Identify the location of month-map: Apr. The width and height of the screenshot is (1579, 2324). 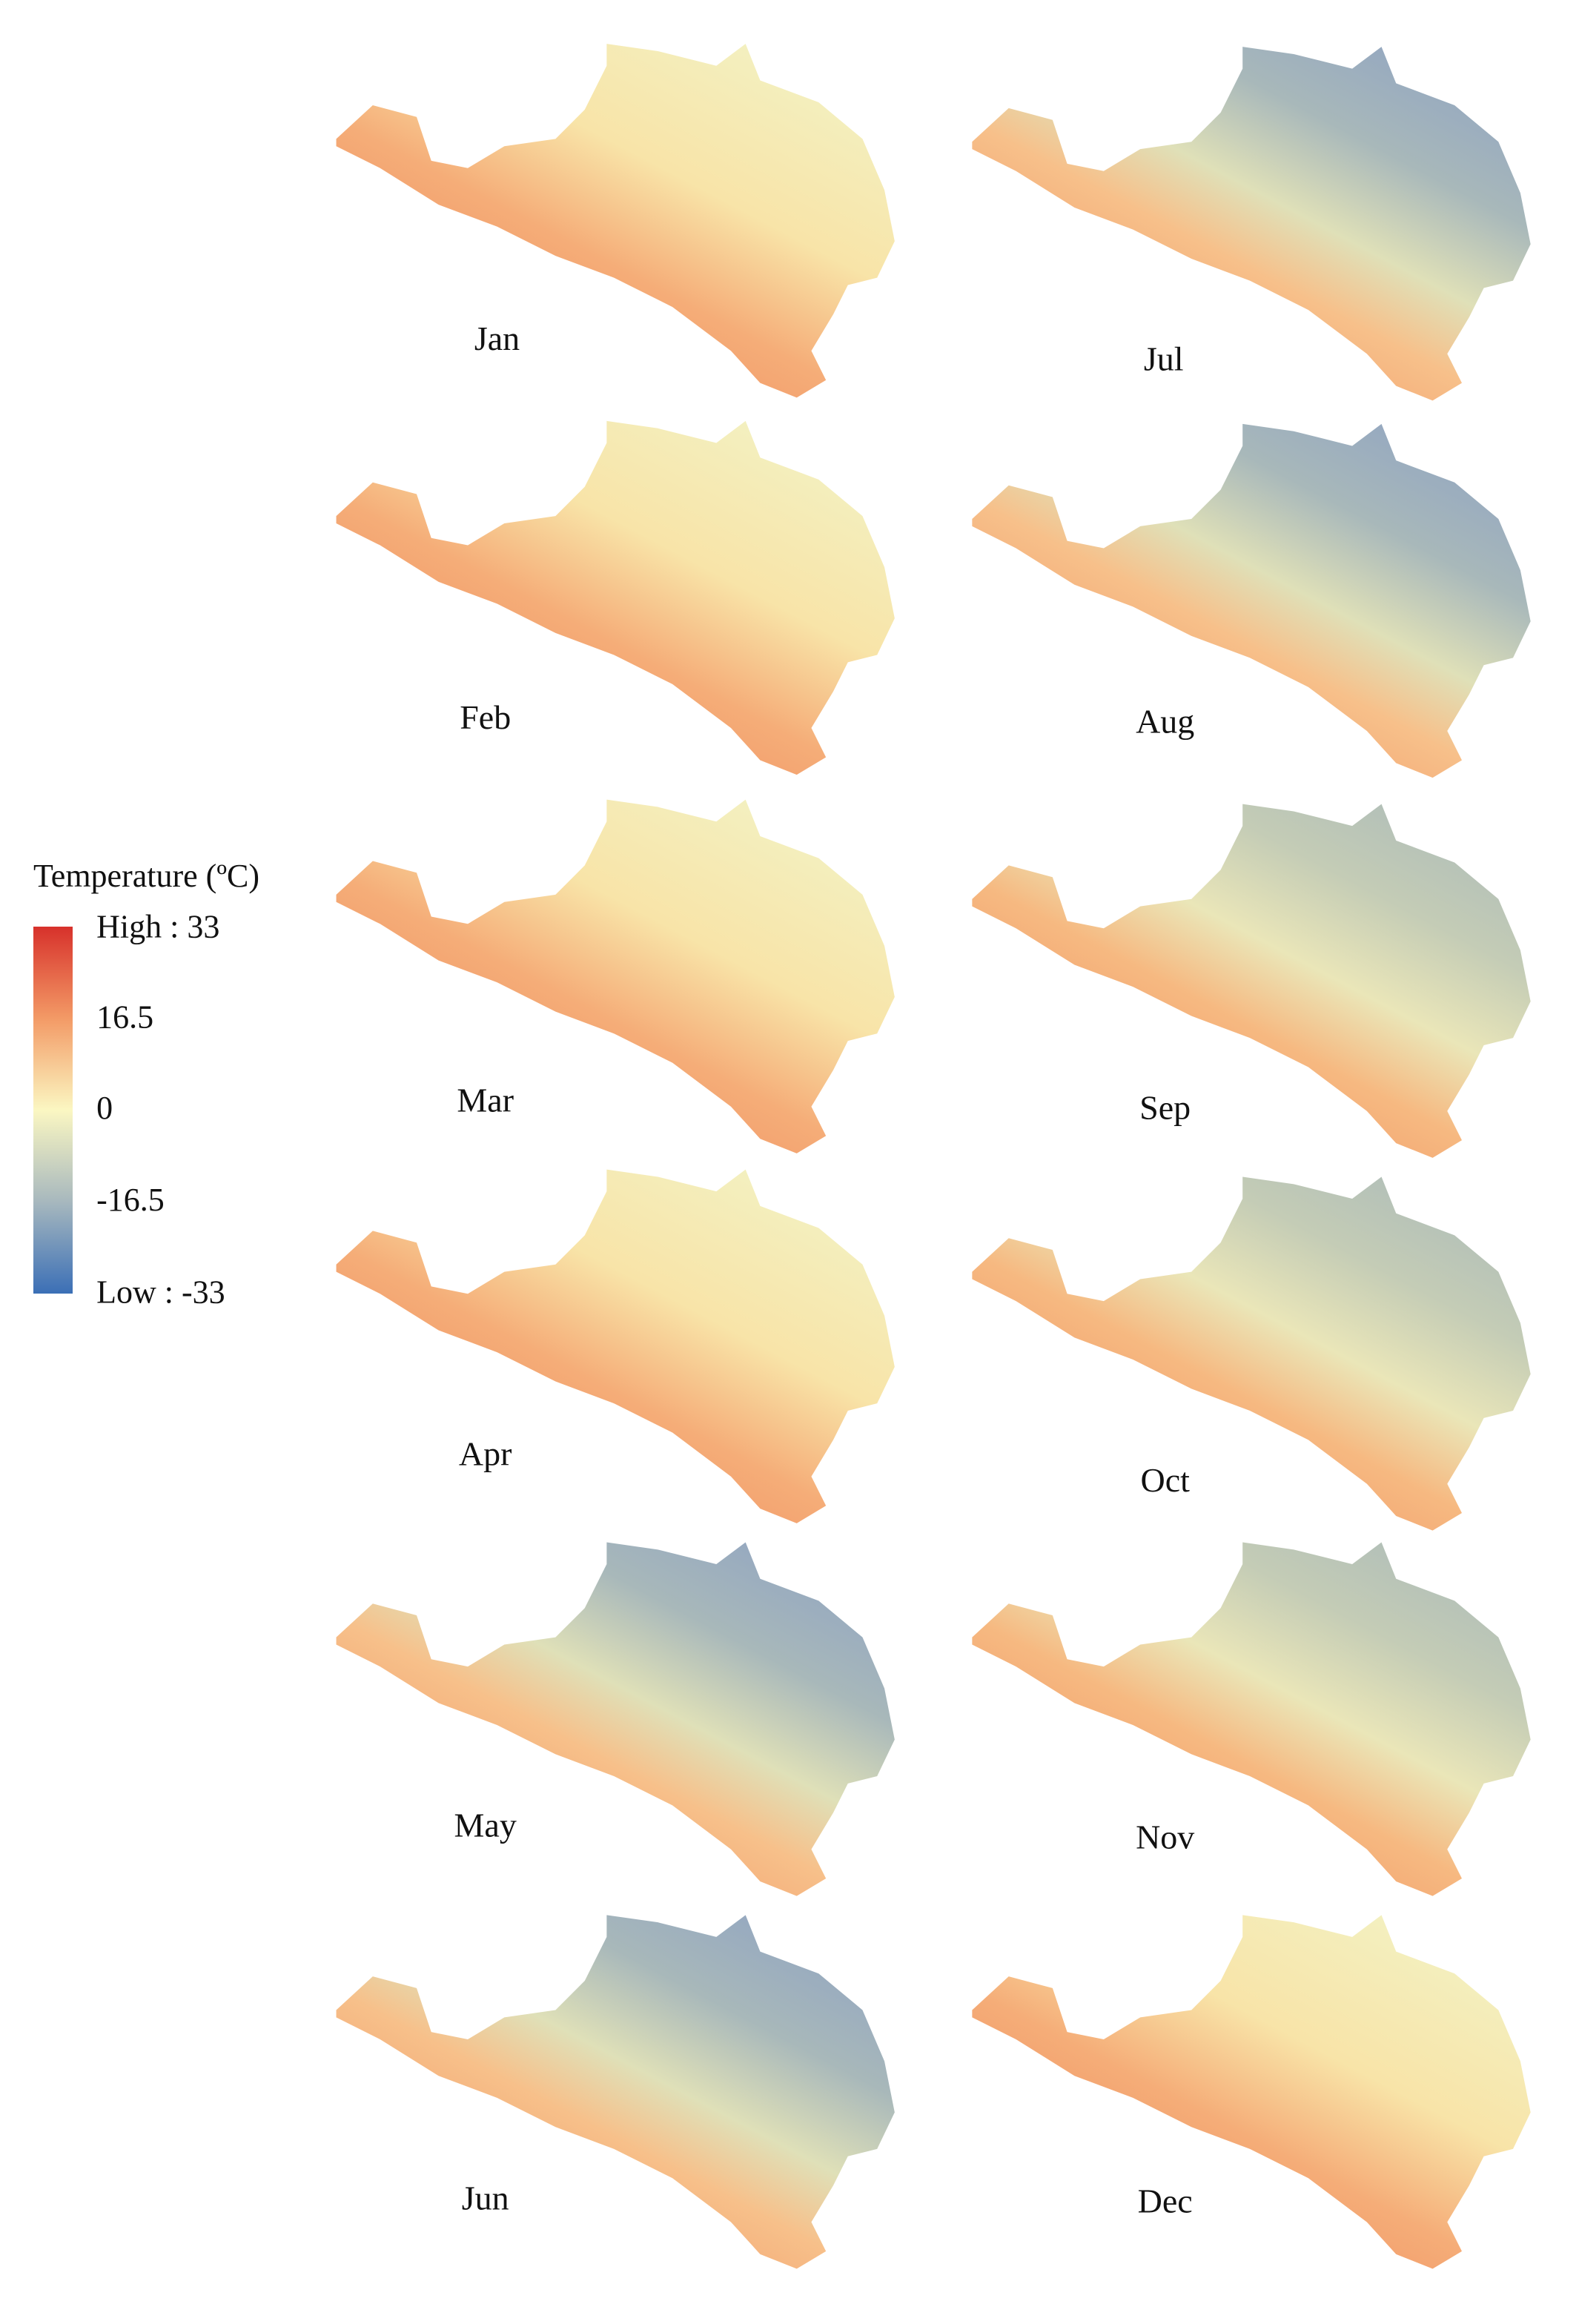
(615, 1346).